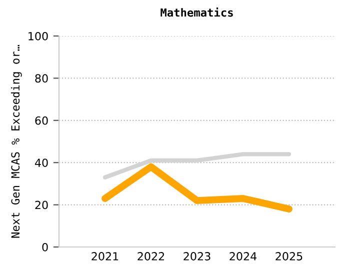  Describe the element at coordinates (41, 120) in the screenshot. I see `y-tick-label: 60` at that location.